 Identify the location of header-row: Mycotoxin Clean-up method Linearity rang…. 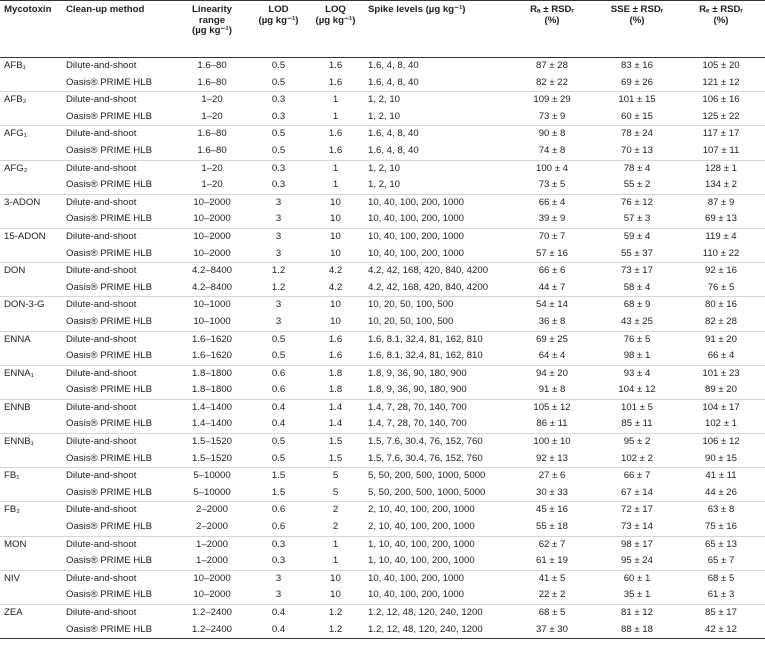
(382, 29).